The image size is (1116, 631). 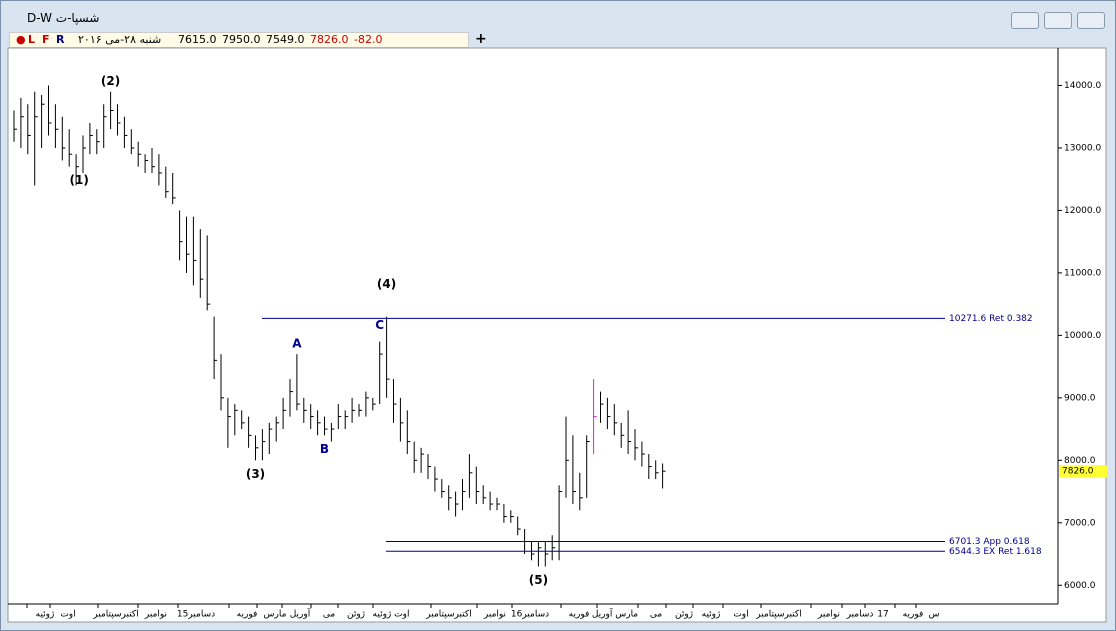 What do you see at coordinates (32, 39) in the screenshot?
I see `flag: L` at bounding box center [32, 39].